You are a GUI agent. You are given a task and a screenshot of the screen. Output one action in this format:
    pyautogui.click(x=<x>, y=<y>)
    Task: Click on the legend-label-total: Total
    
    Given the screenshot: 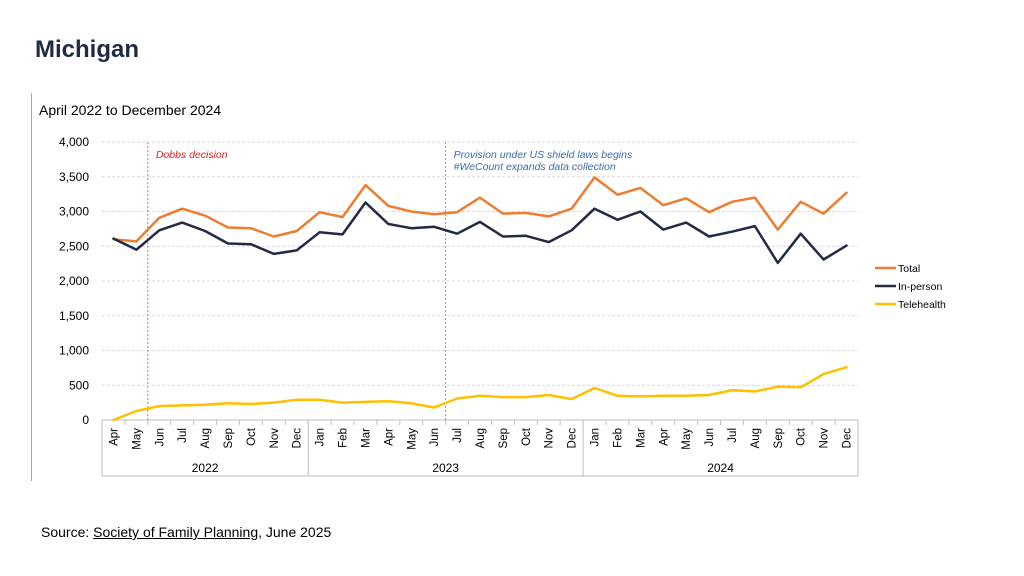 What is the action you would take?
    pyautogui.click(x=909, y=269)
    